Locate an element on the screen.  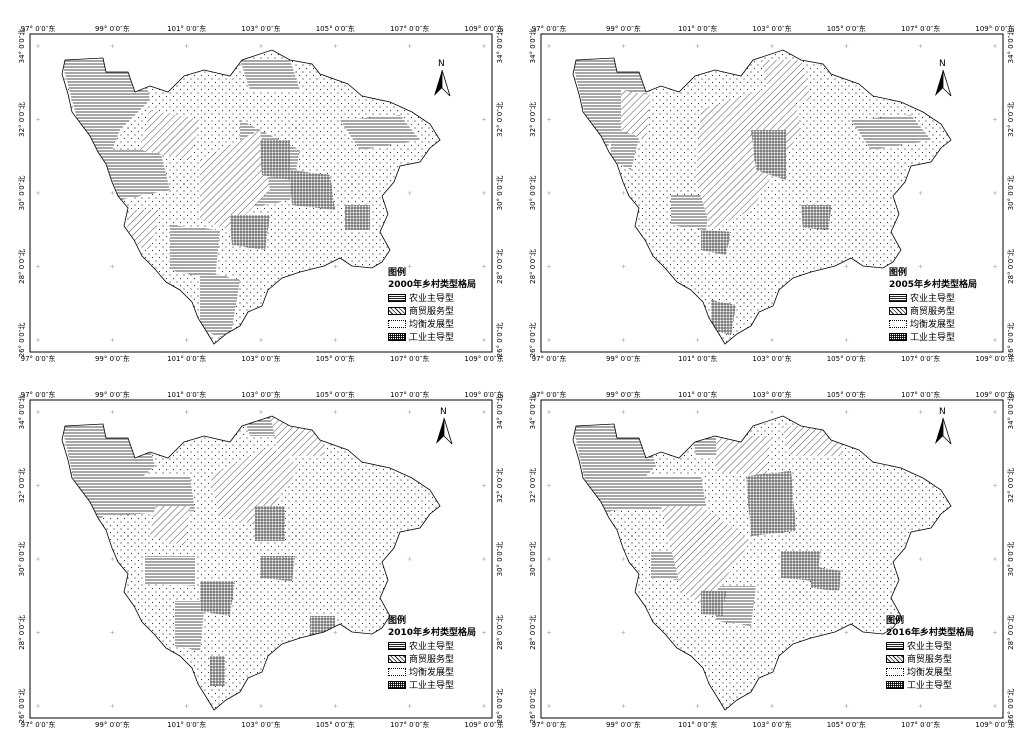
top-lon-label: 103° 0′0″东 is located at coordinates (771, 394).